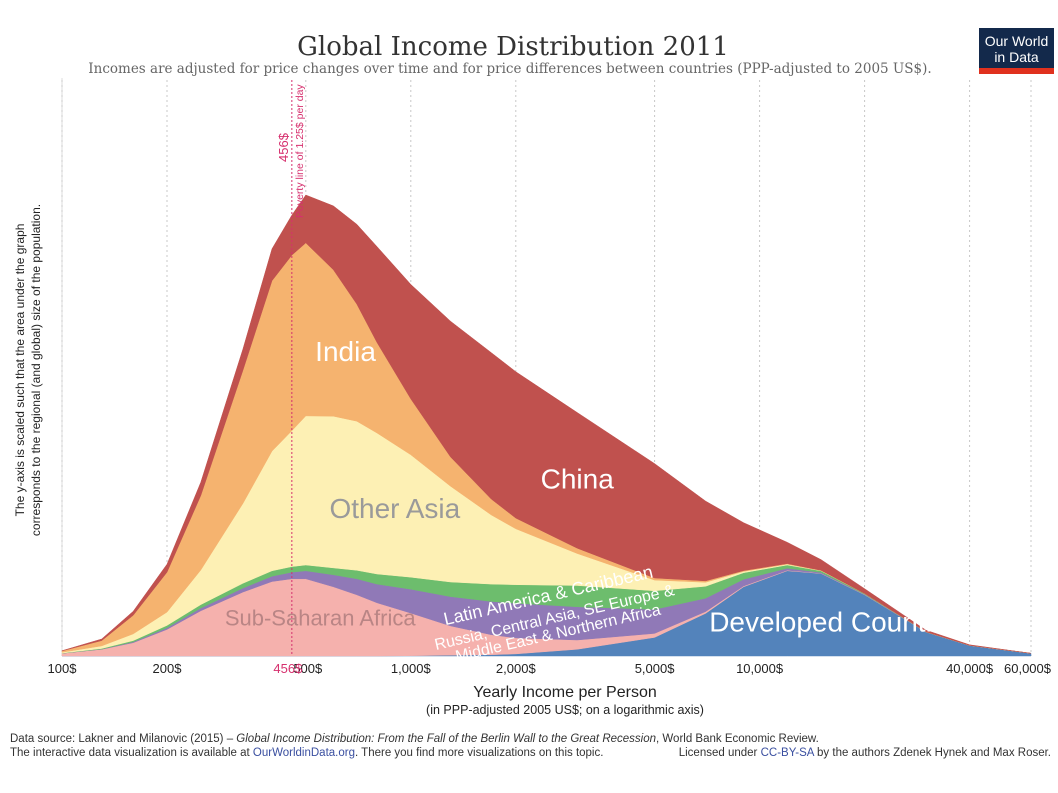  I want to click on owid-logo: Our World in Data, so click(1016, 51).